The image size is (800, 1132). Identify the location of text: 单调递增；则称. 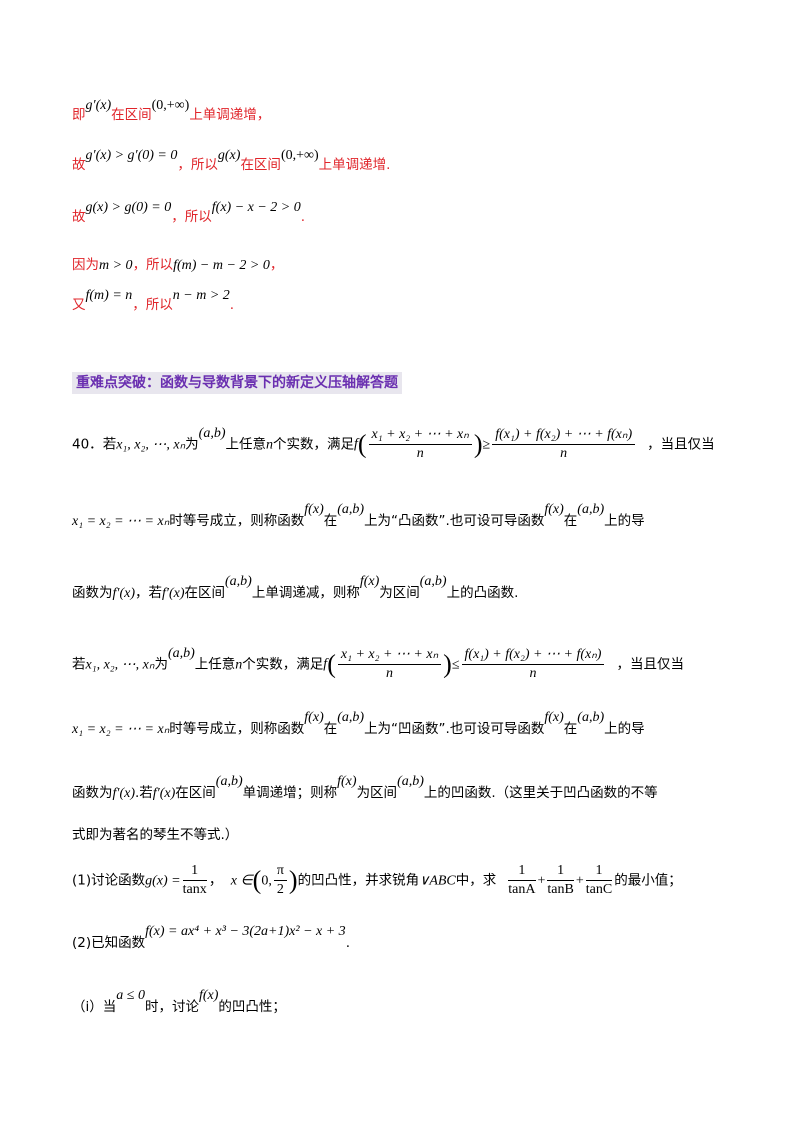
(290, 793).